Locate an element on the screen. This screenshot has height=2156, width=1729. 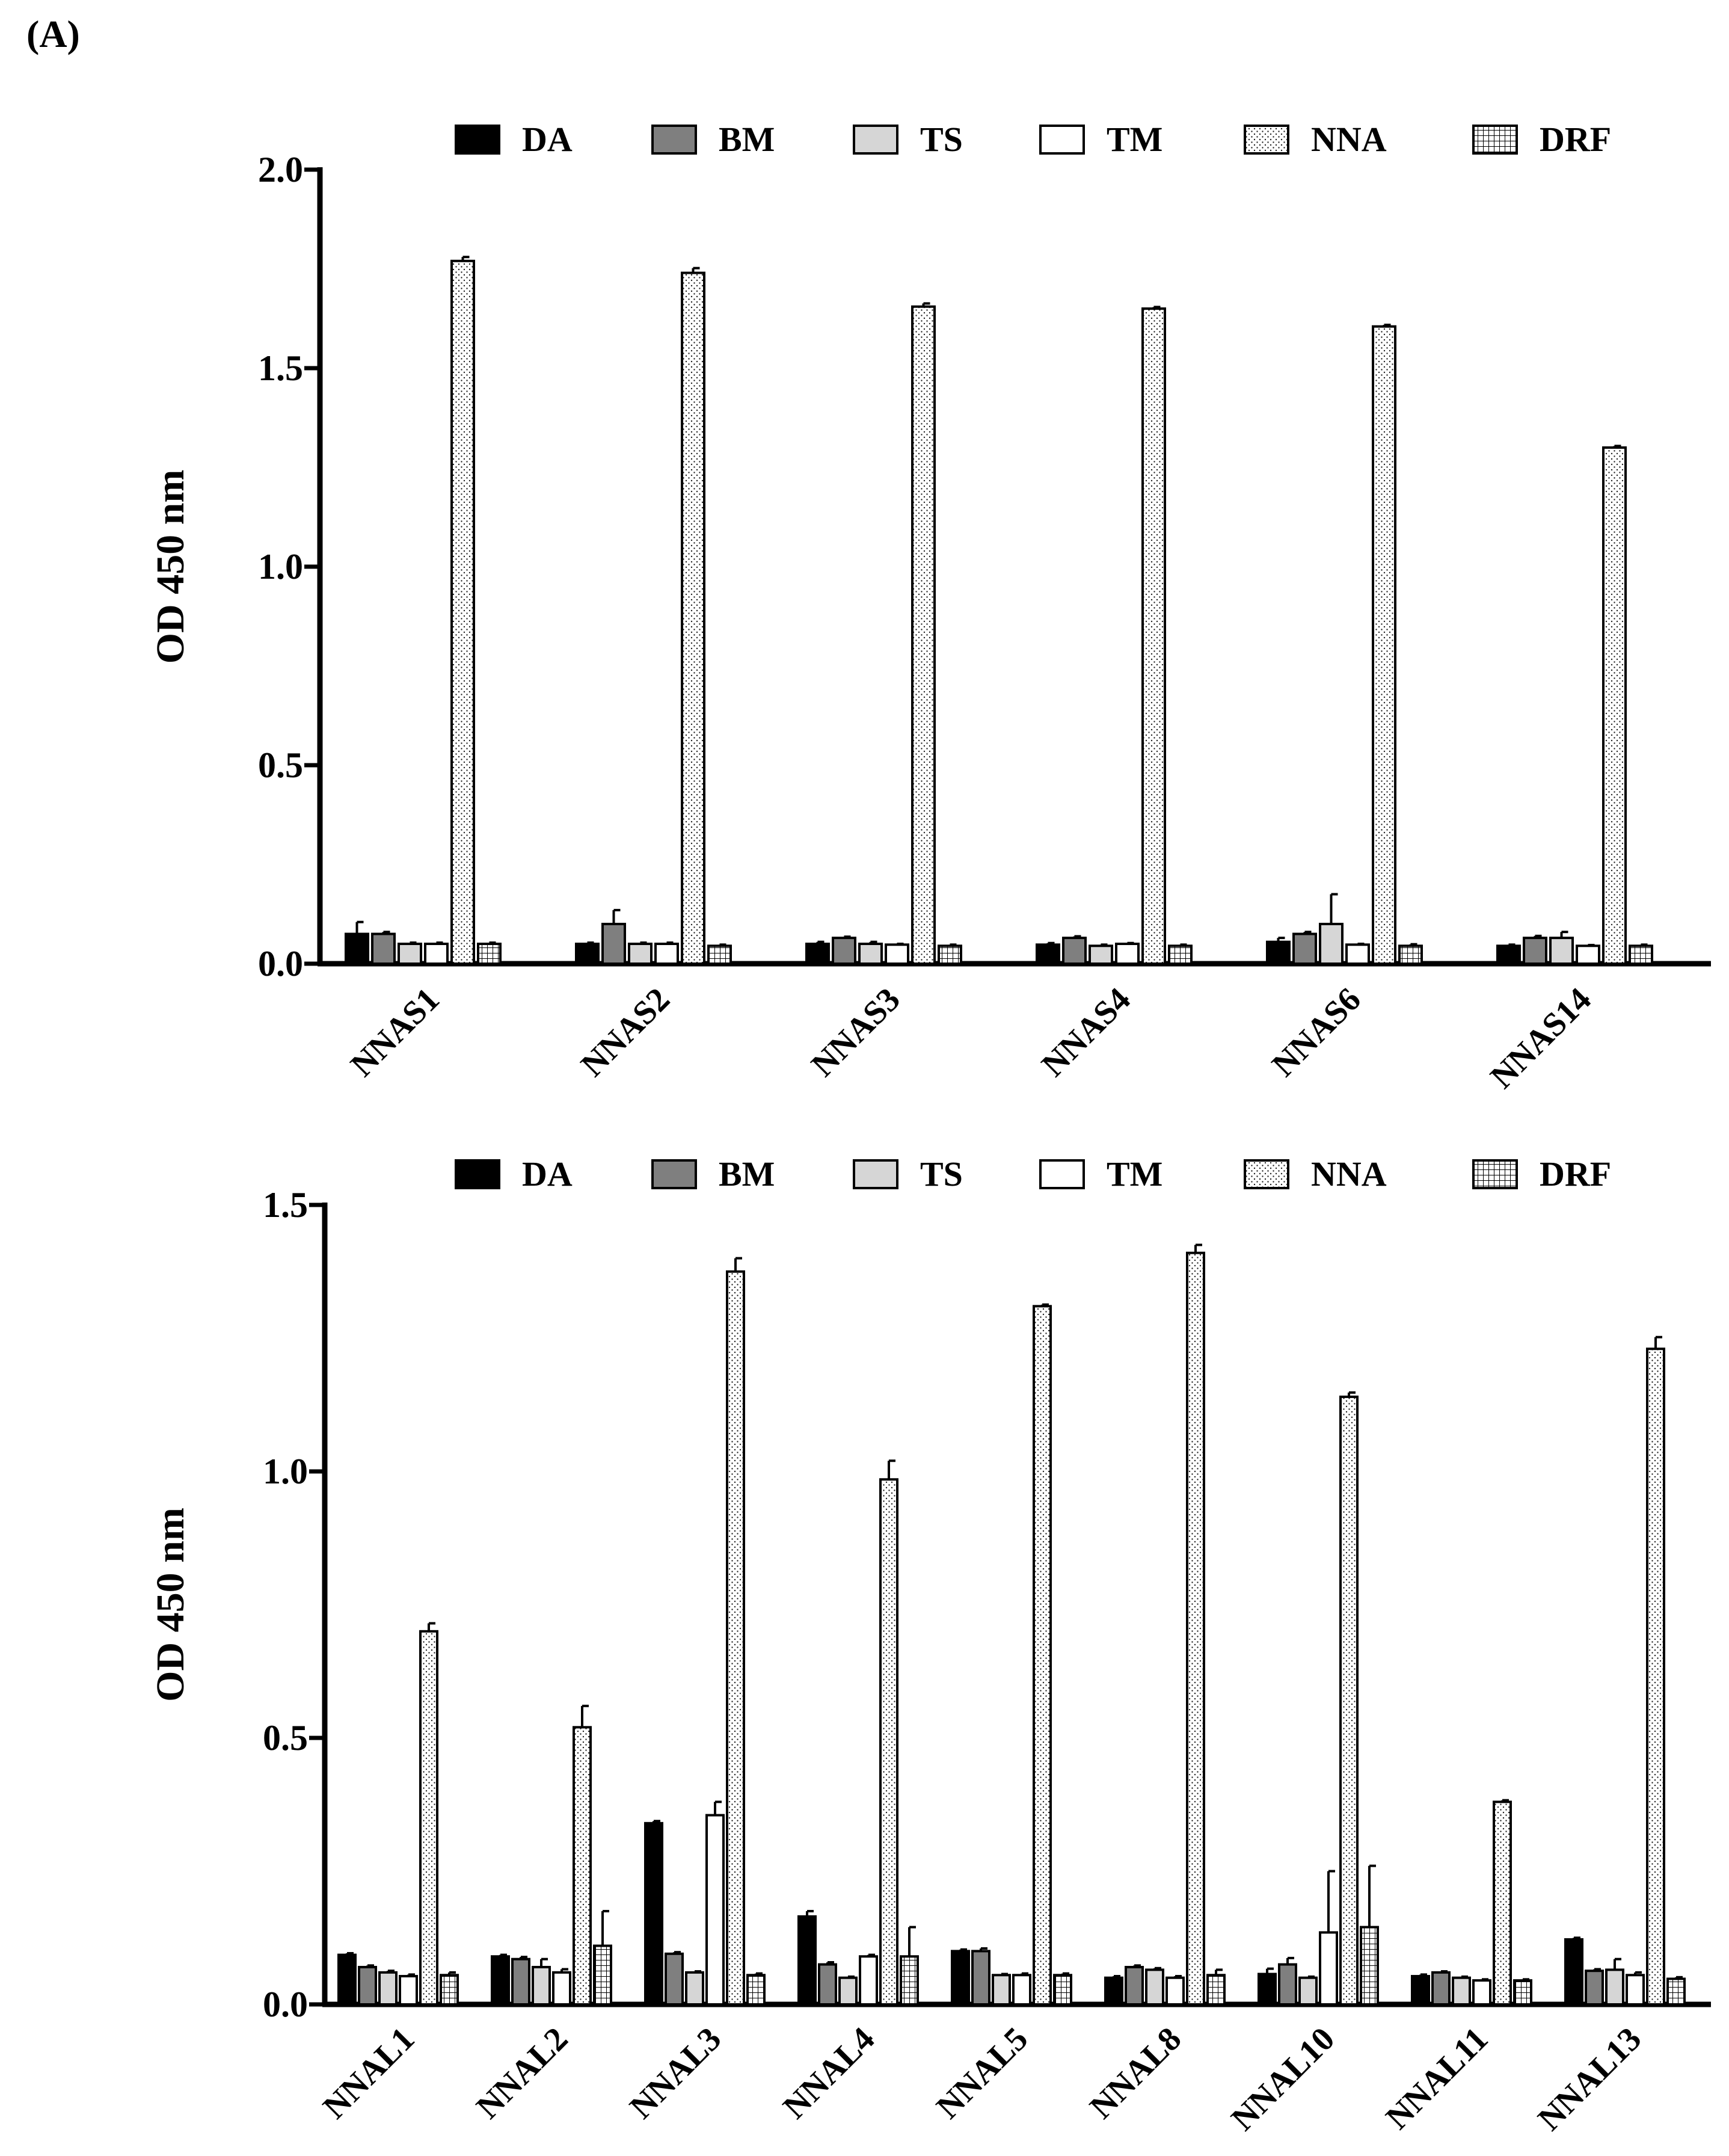
legend-label: TS is located at coordinates (941, 139).